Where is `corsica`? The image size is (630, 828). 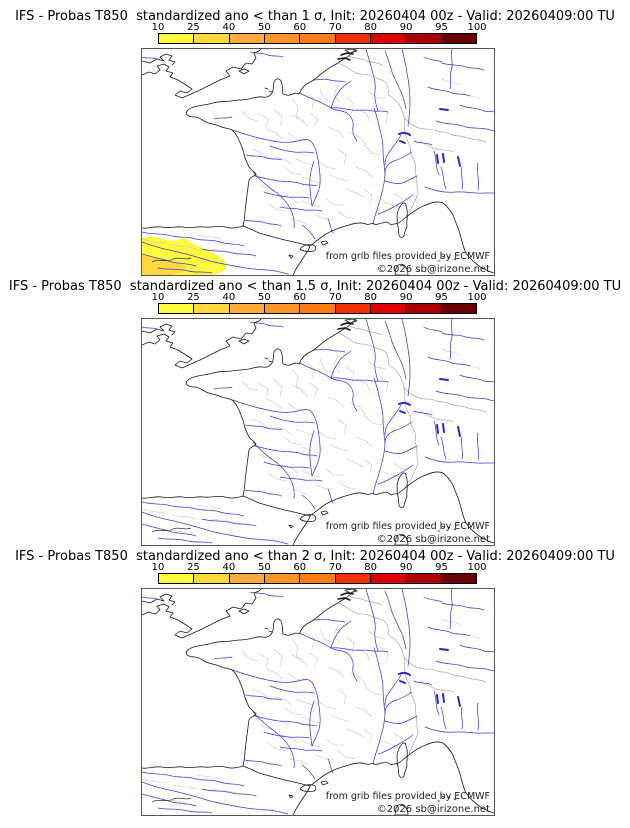
corsica is located at coordinates (402, 490).